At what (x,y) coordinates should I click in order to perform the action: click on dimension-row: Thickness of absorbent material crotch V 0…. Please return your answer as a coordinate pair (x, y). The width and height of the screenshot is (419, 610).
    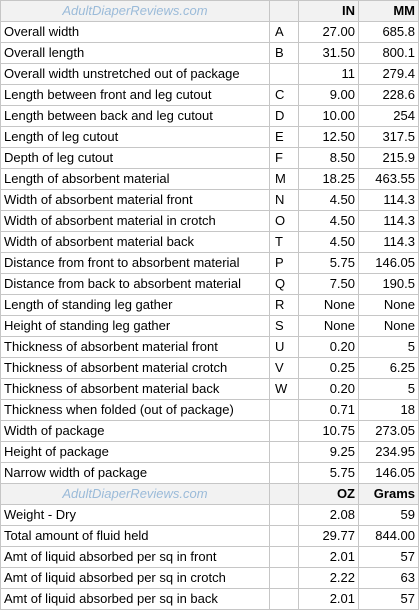
    Looking at the image, I should click on (209, 368).